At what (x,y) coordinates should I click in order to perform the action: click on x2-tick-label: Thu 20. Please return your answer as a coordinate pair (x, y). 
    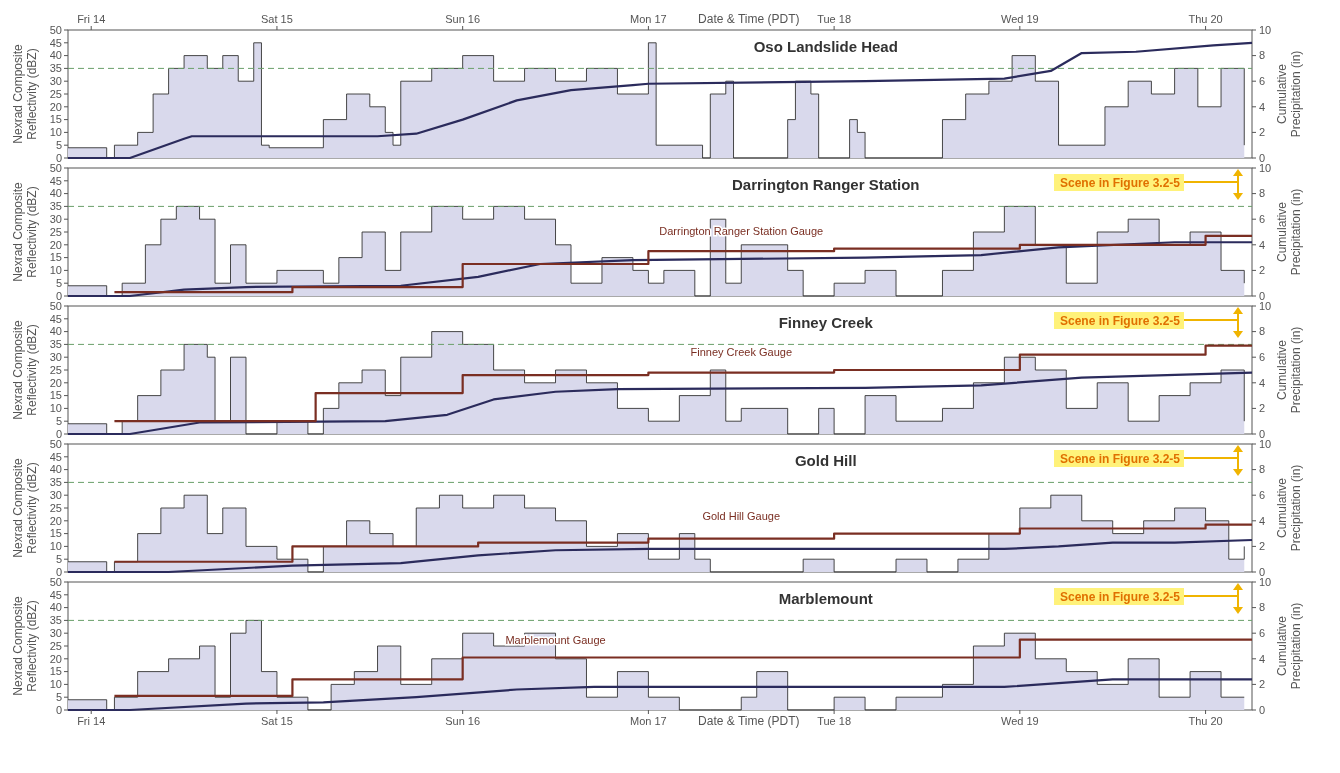
    Looking at the image, I should click on (1205, 19).